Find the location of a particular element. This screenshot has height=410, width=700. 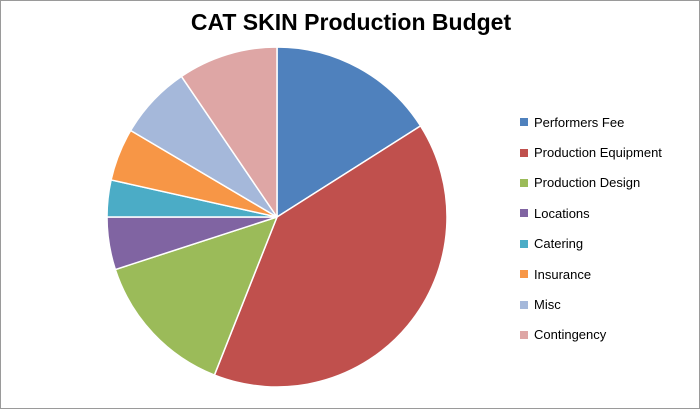

legend-item: Contingency is located at coordinates (591, 335).